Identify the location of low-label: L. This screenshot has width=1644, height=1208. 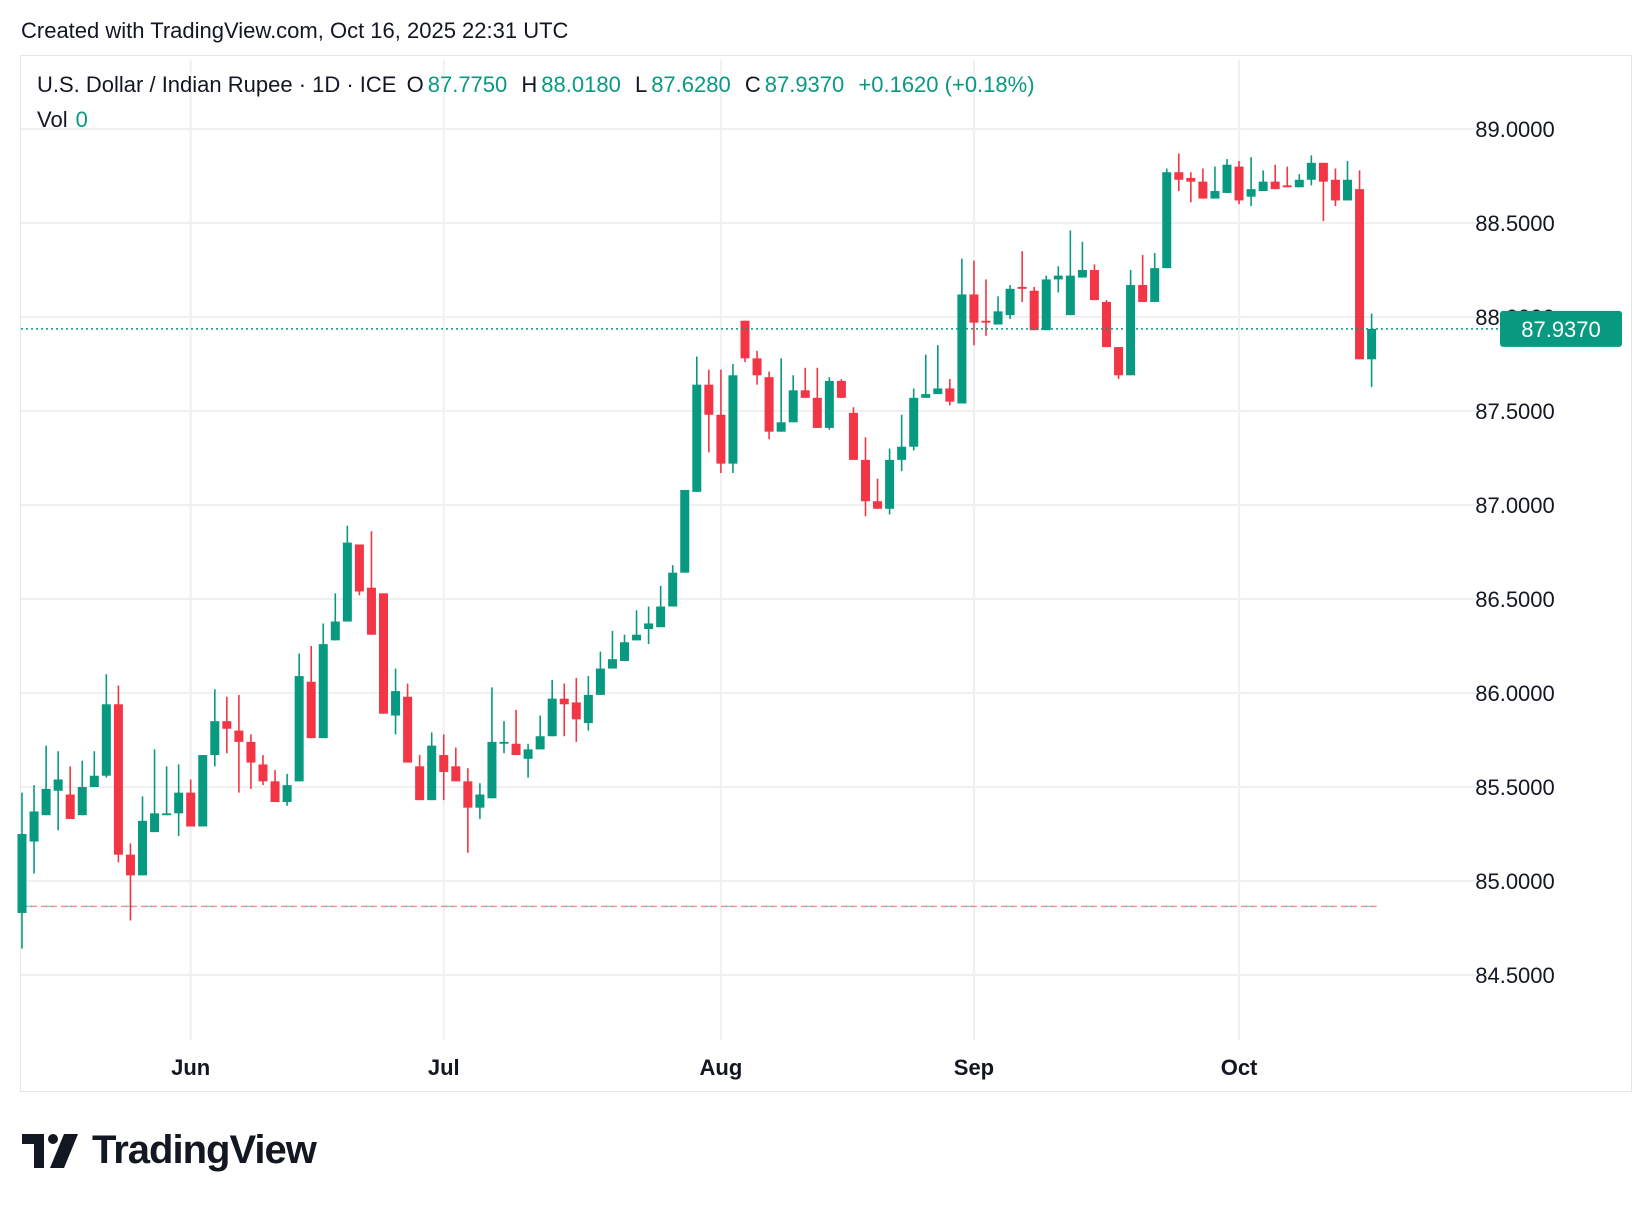
(641, 84).